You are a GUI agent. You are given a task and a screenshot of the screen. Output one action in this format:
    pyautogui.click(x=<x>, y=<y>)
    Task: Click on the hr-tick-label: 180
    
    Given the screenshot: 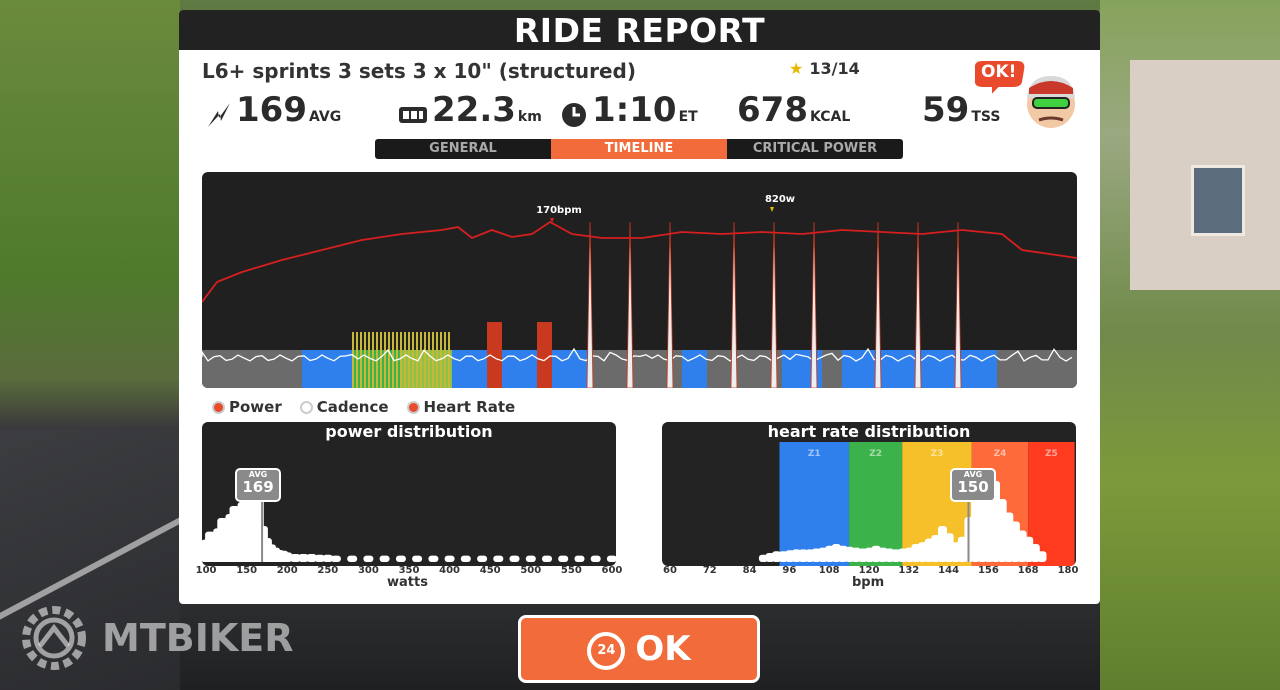 What is the action you would take?
    pyautogui.click(x=1068, y=570)
    